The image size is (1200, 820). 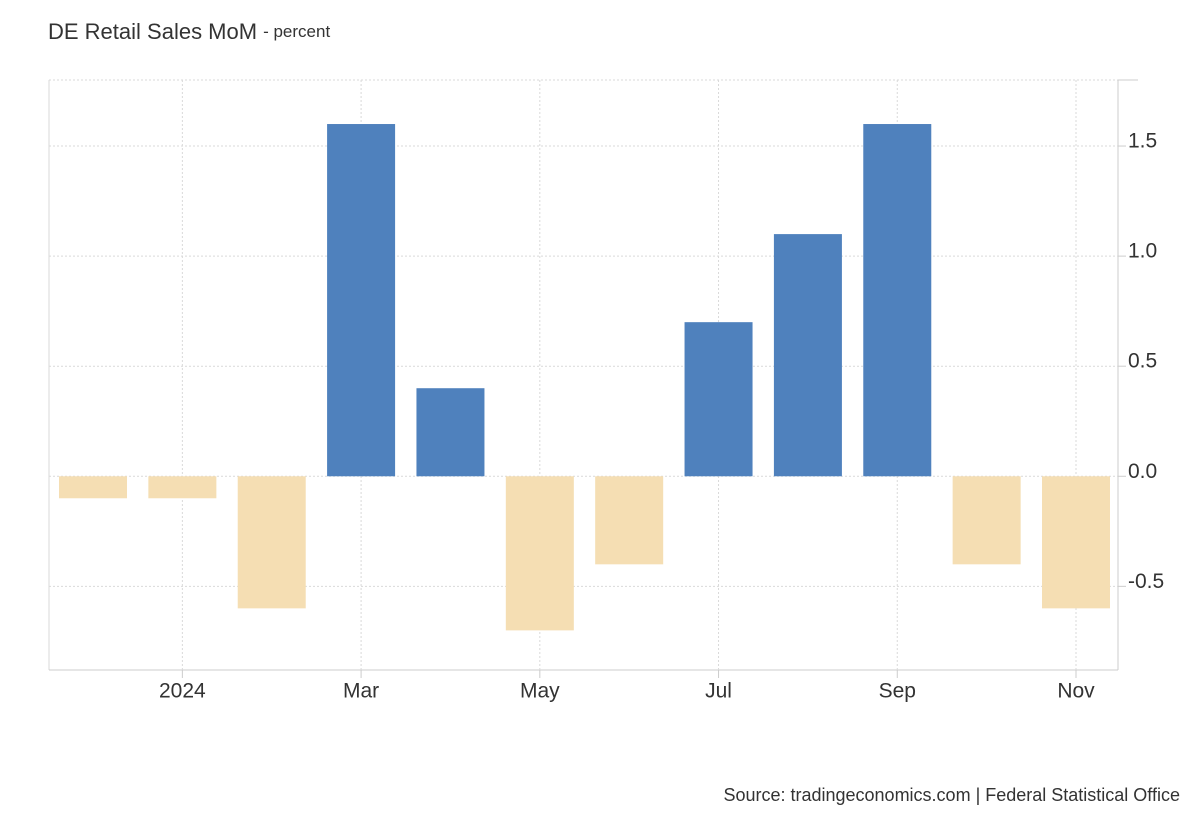 What do you see at coordinates (182, 691) in the screenshot?
I see `x-tick-label: 2024` at bounding box center [182, 691].